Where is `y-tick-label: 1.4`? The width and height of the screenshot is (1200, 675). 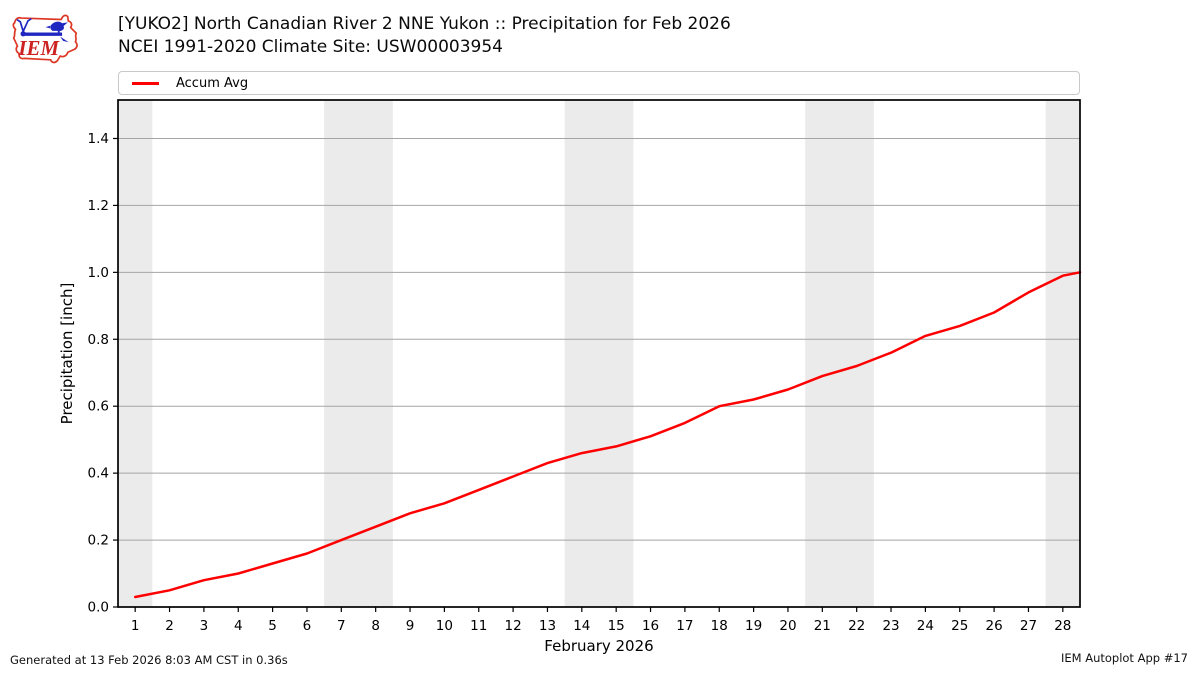
y-tick-label: 1.4 is located at coordinates (98, 139).